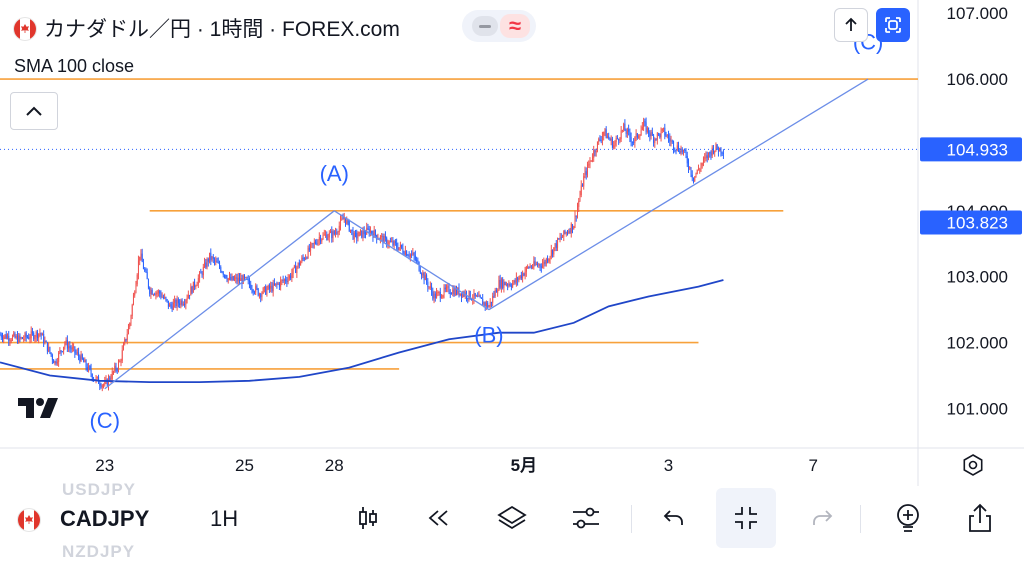 The height and width of the screenshot is (576, 1024). What do you see at coordinates (893, 25) in the screenshot?
I see `fullscreen-button` at bounding box center [893, 25].